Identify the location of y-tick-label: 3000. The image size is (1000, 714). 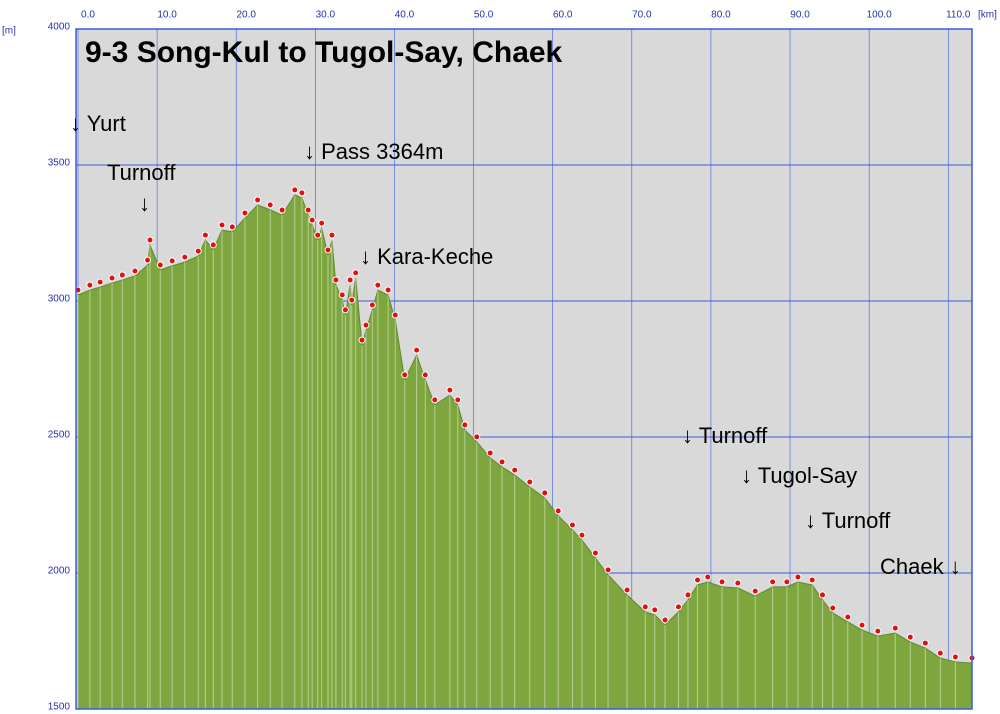
(59, 299).